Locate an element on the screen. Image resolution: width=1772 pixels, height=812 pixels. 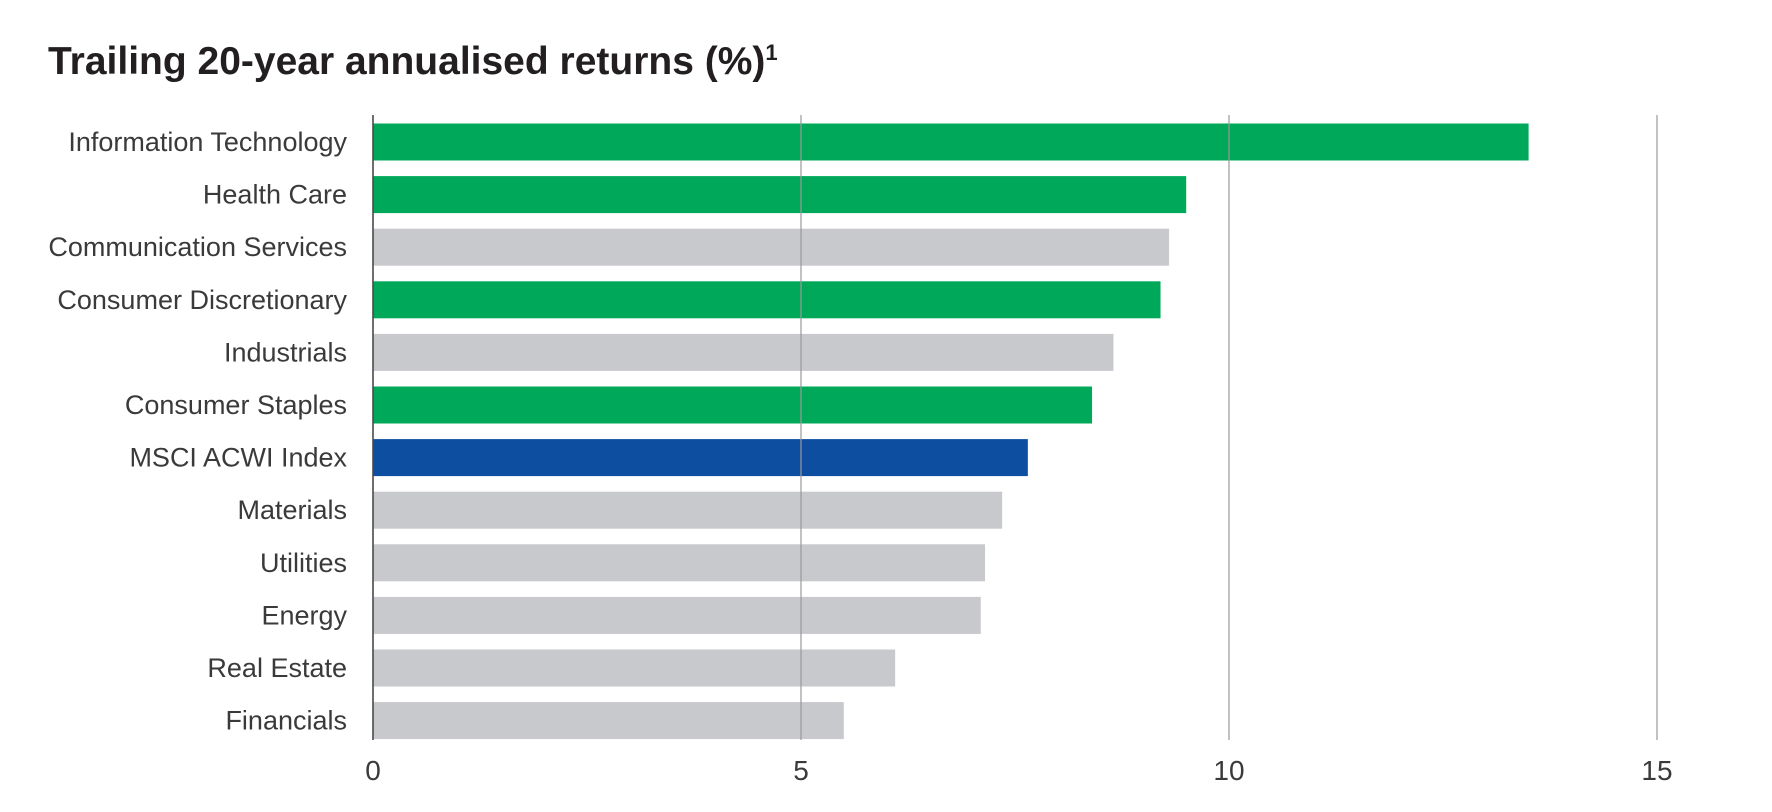
category-label: Industrials is located at coordinates (285, 352).